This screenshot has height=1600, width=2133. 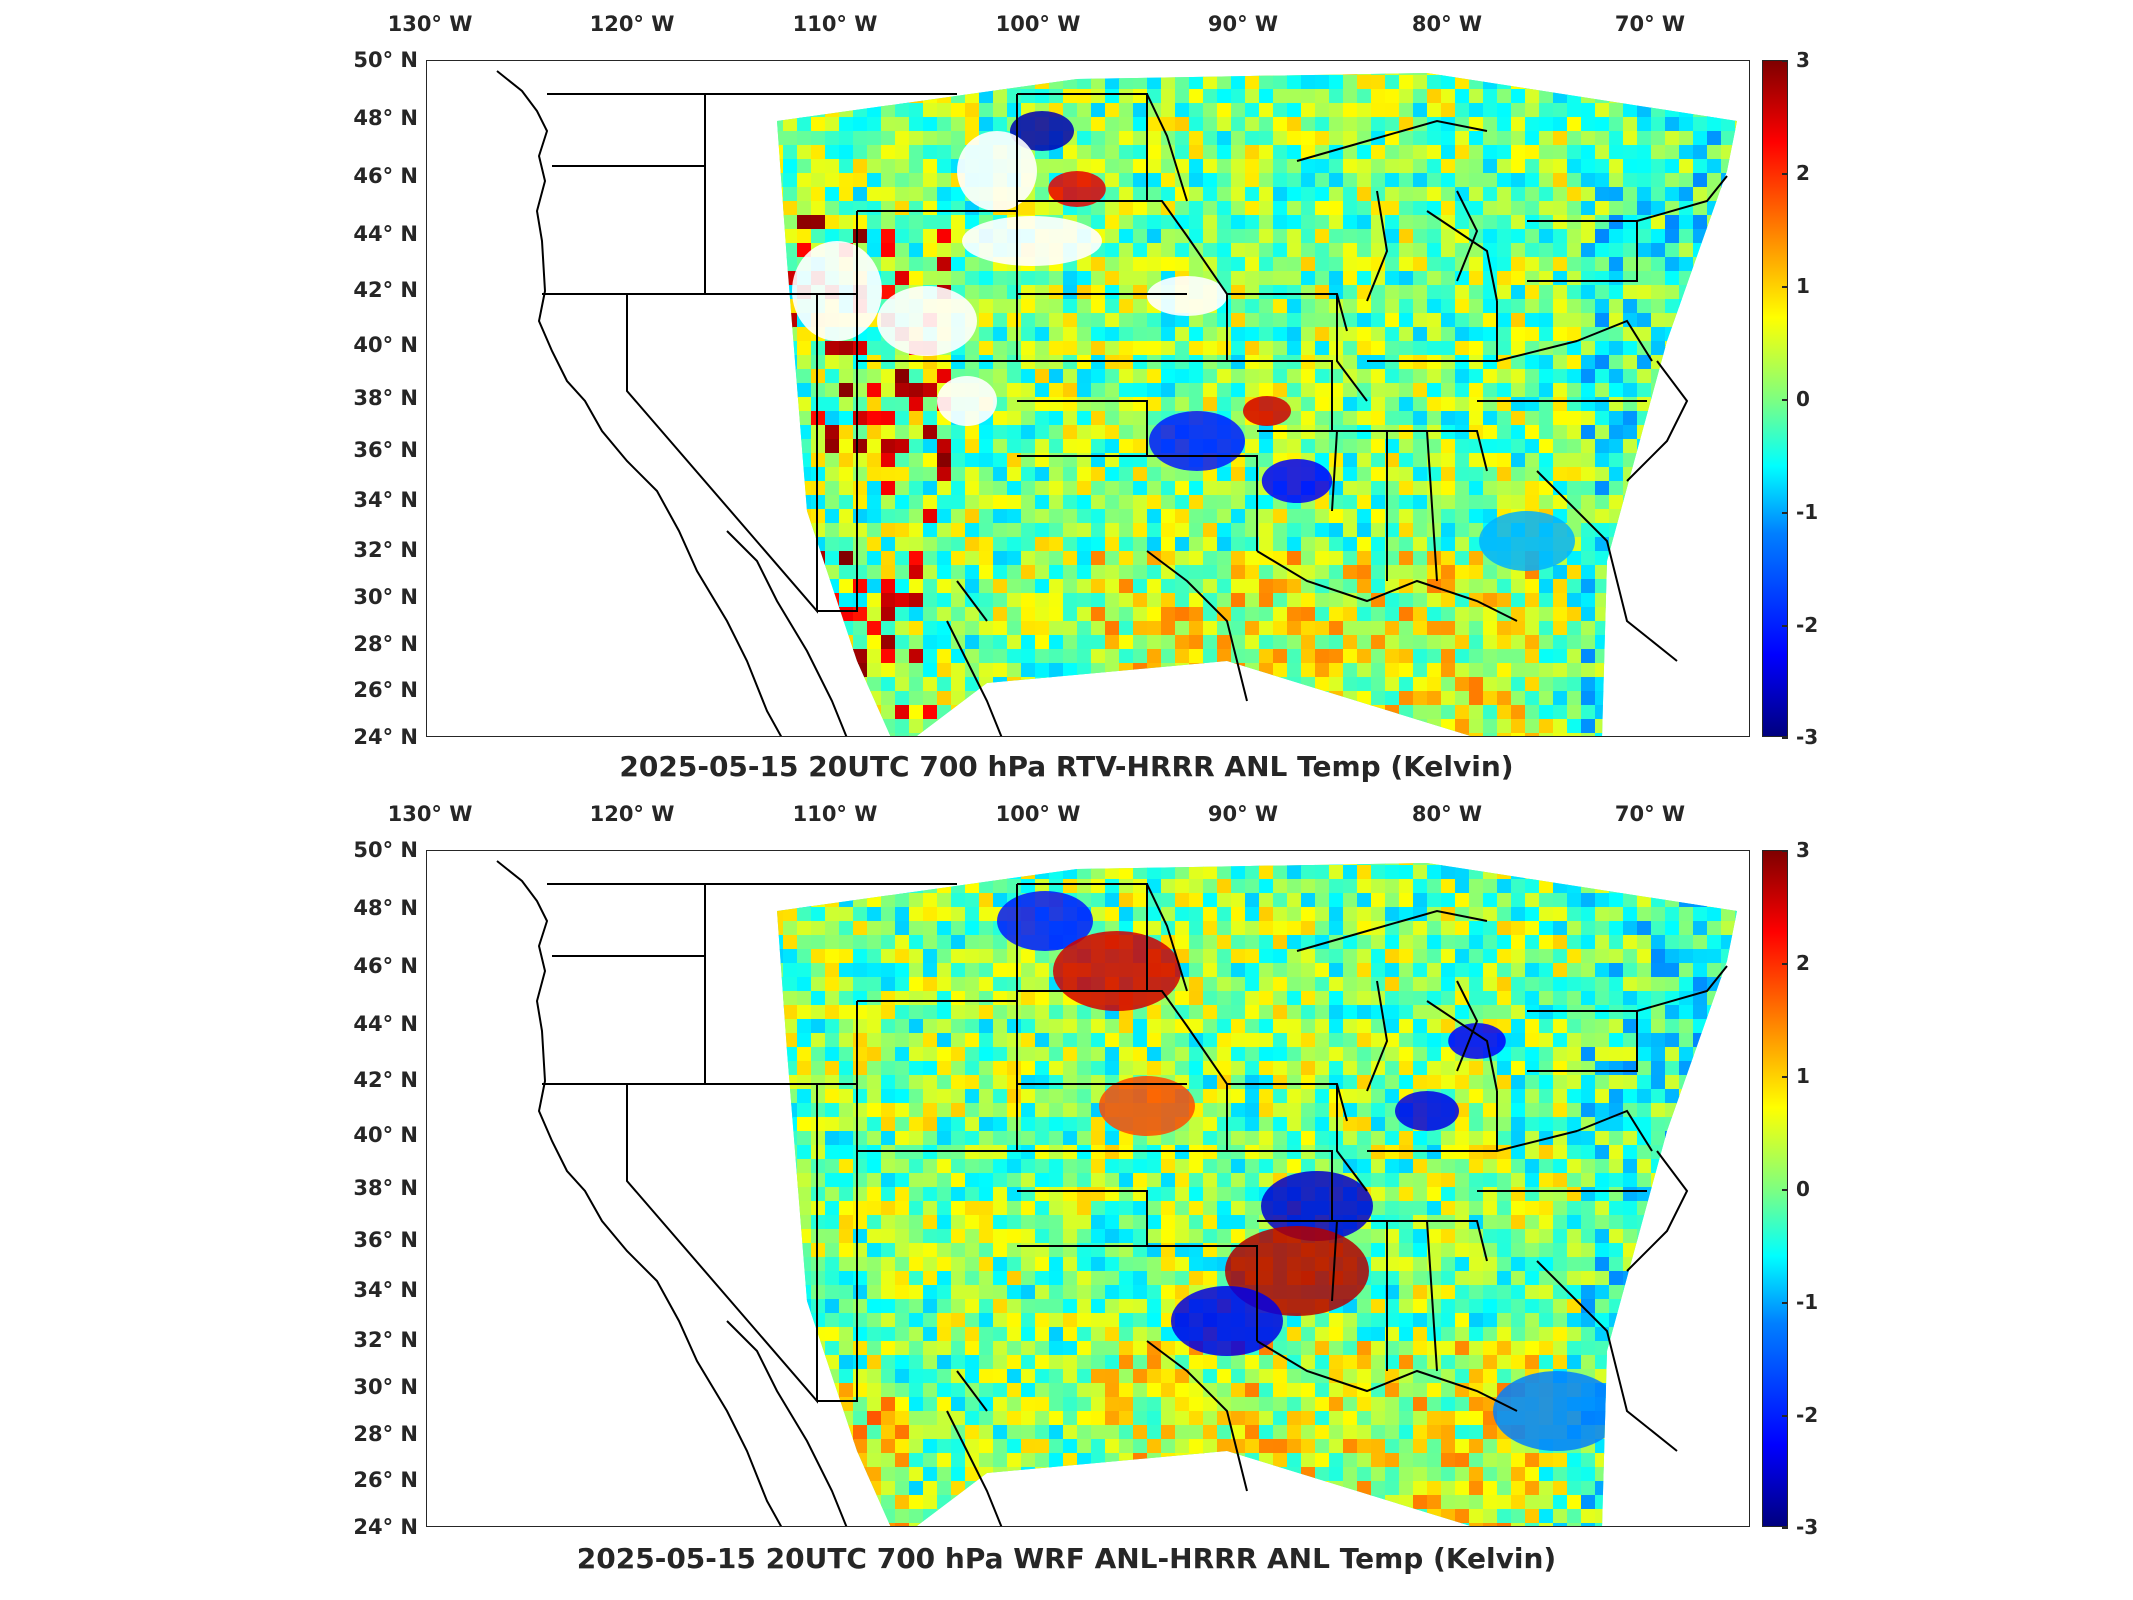 I want to click on top-lat-label: 24° N, so click(x=385, y=737).